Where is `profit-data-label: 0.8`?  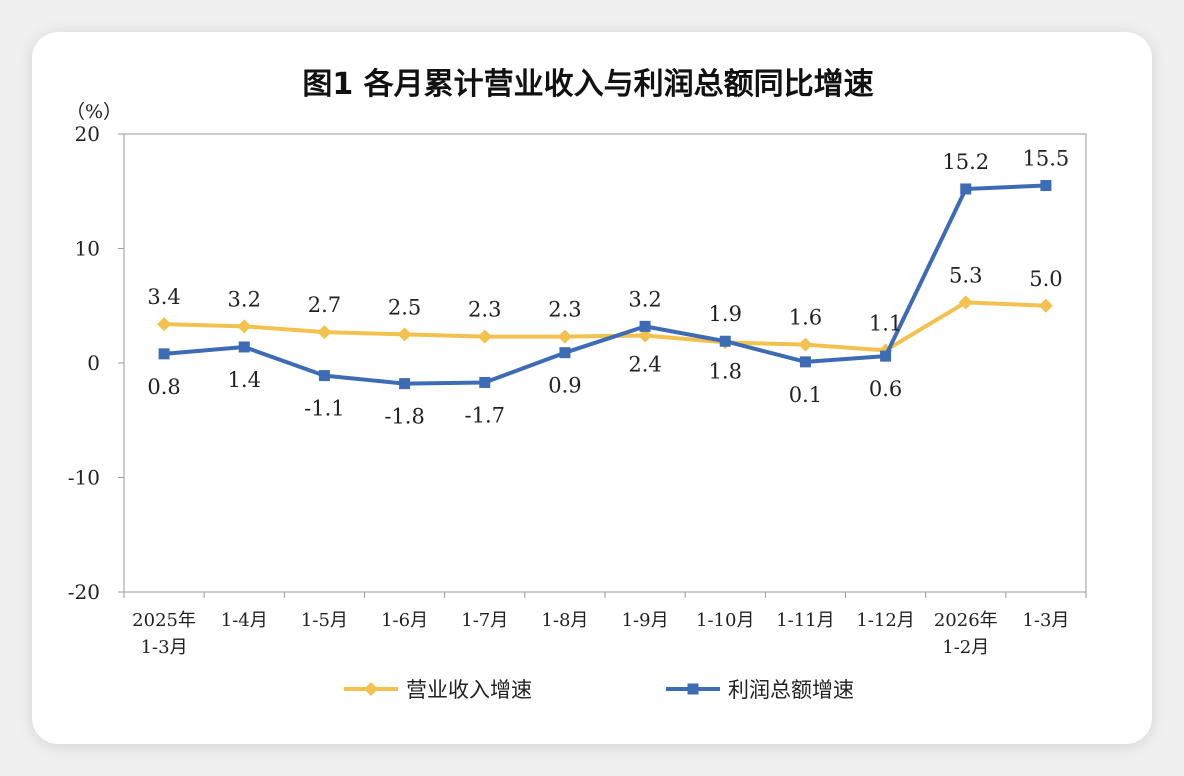 profit-data-label: 0.8 is located at coordinates (163, 387).